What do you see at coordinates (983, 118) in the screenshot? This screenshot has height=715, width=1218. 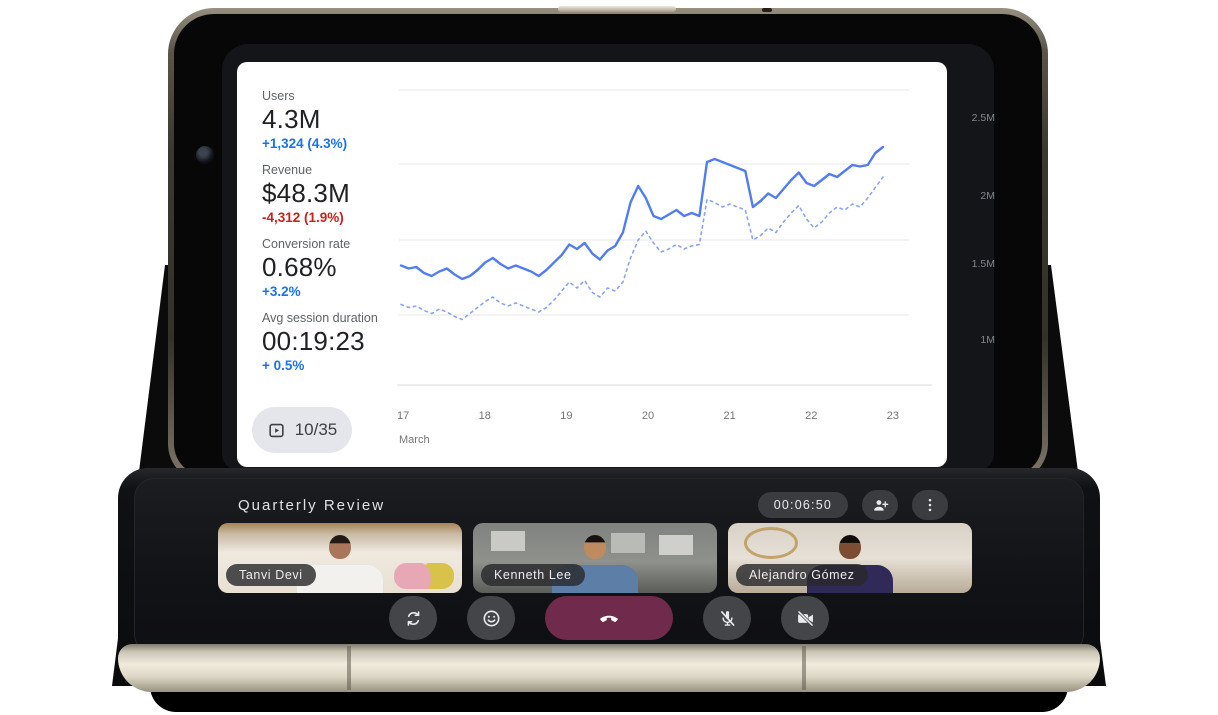 I see `y-tick: 2.5M` at bounding box center [983, 118].